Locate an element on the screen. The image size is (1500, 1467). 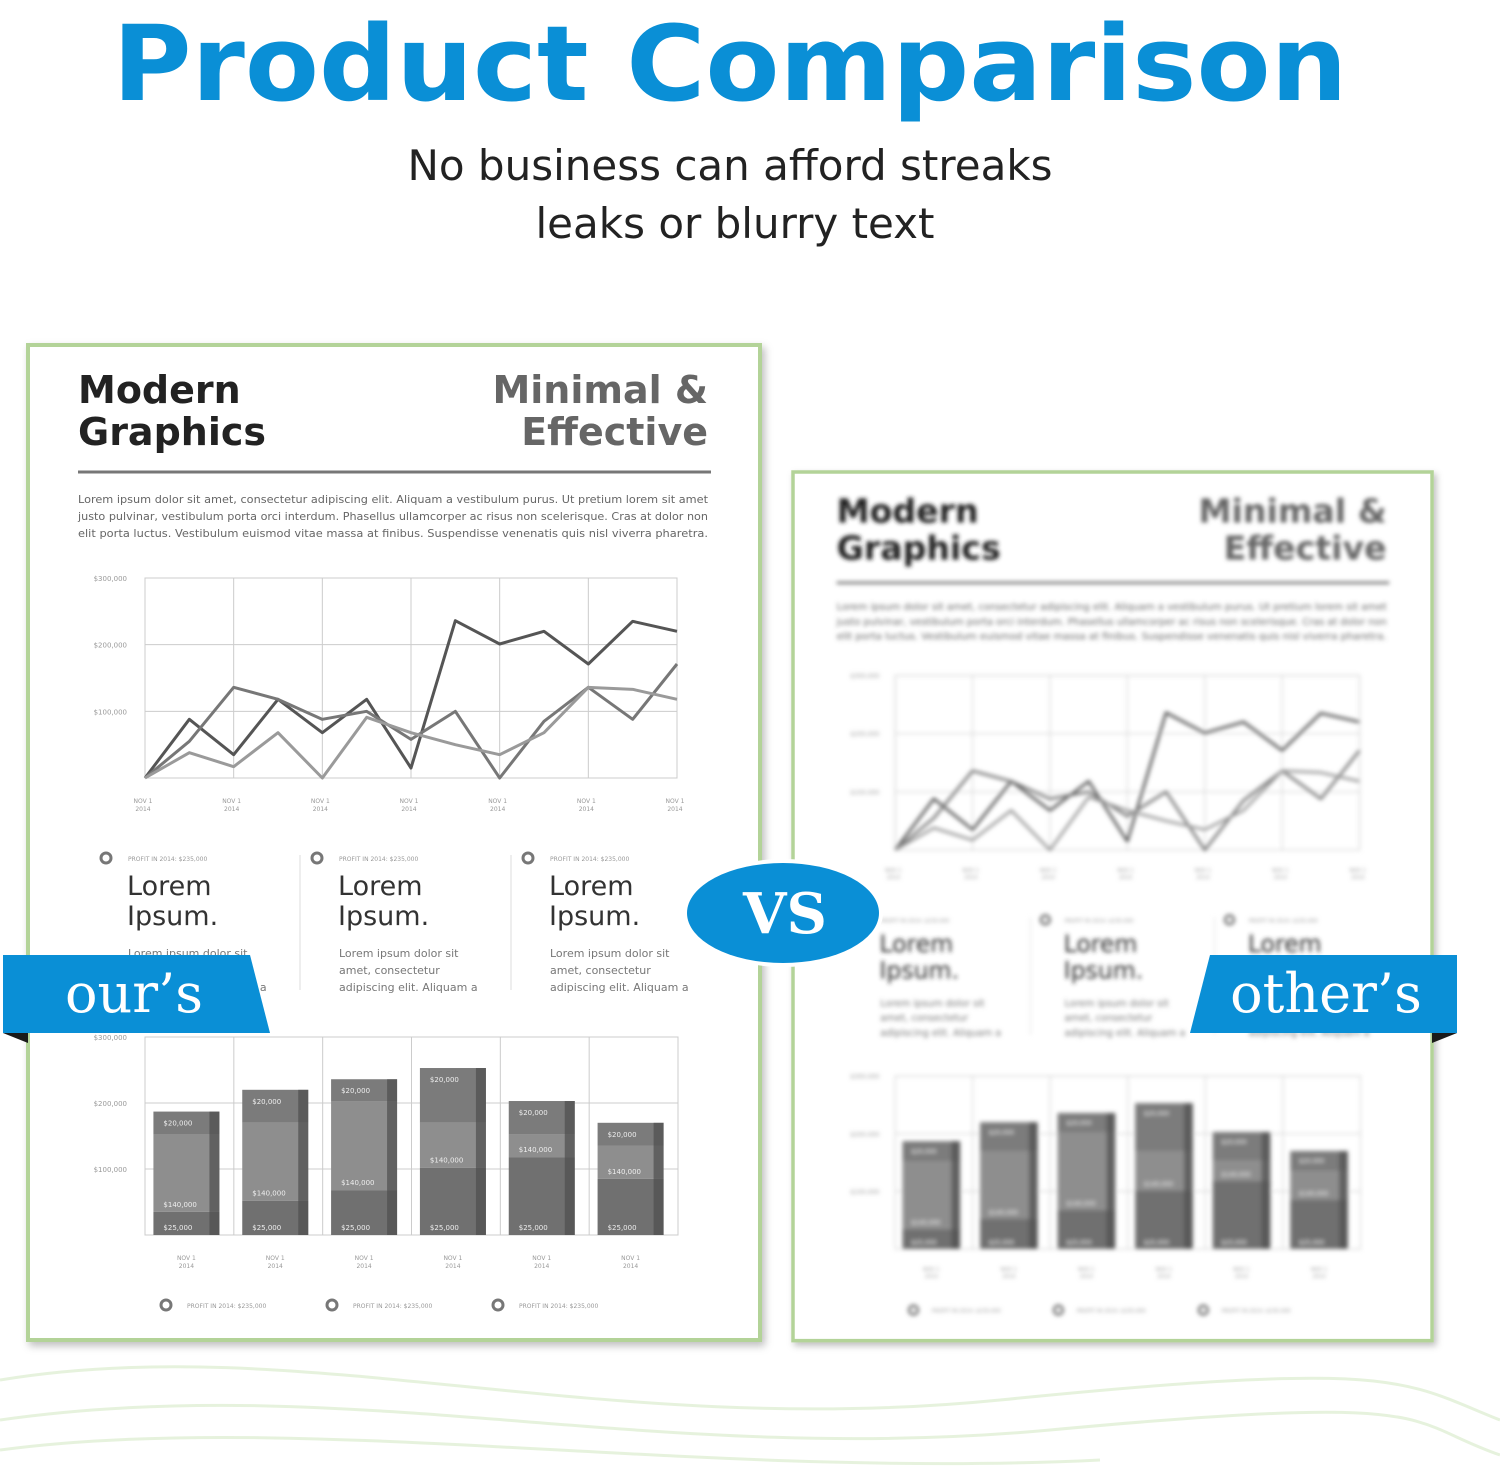
stat-text: amet, consectetur is located at coordinates (600, 970).